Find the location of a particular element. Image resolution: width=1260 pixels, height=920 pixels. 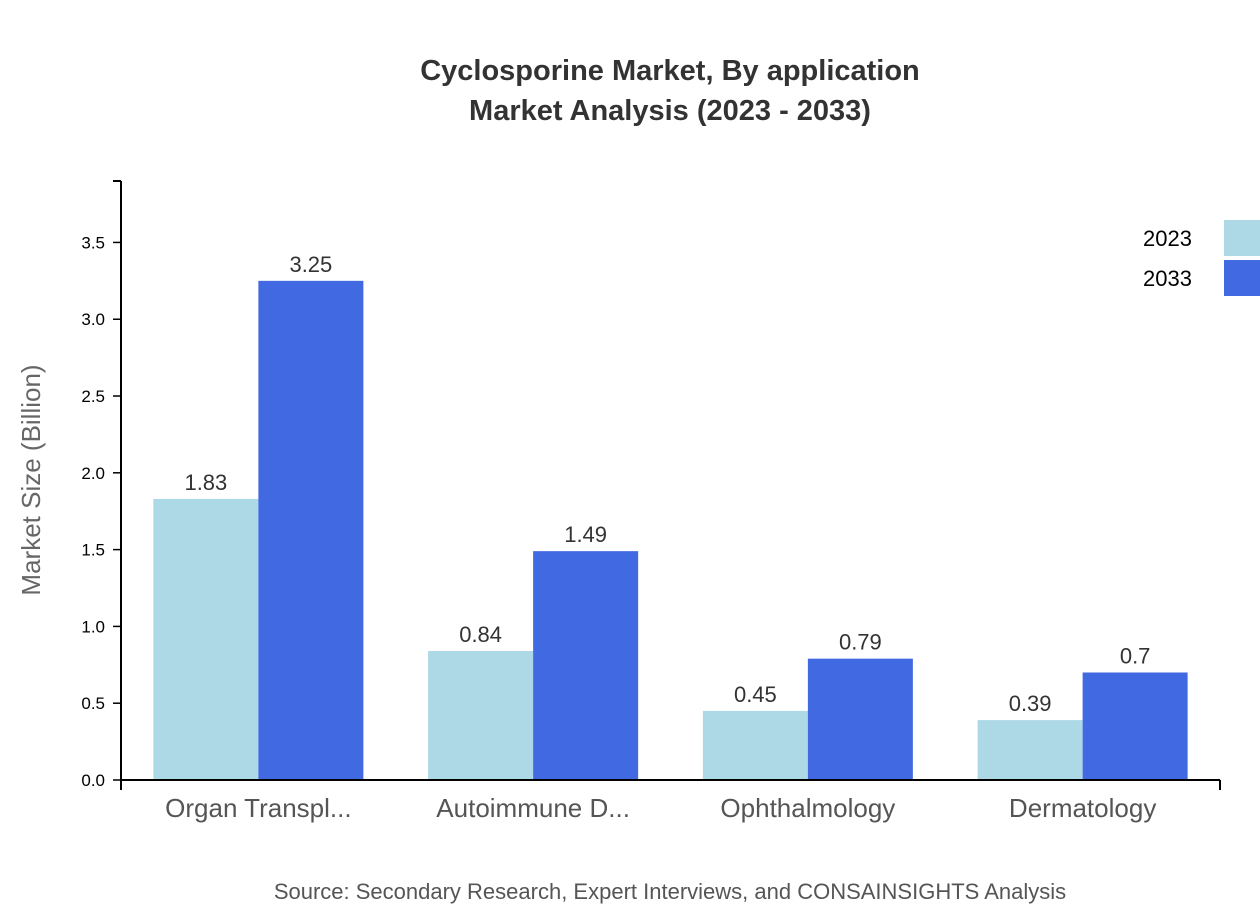

x-tick-label: Dermatology is located at coordinates (1082, 808).